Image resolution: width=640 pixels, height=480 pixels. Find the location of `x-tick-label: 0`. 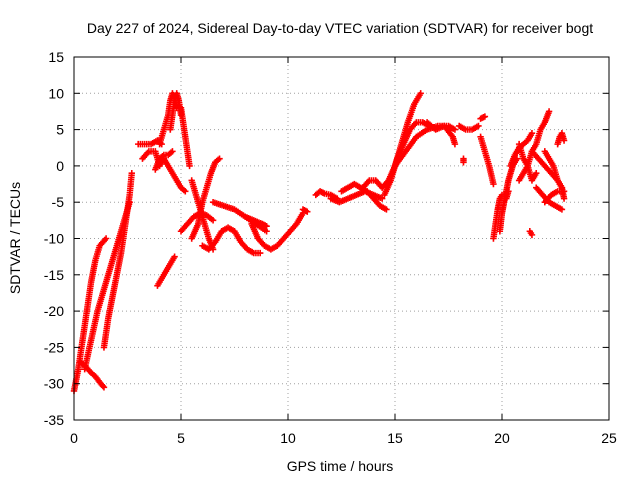

x-tick-label: 0 is located at coordinates (74, 438).